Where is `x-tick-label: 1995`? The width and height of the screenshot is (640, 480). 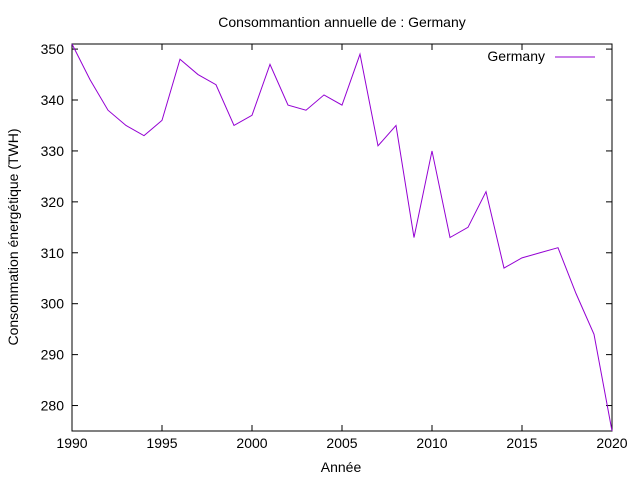
x-tick-label: 1995 is located at coordinates (161, 443).